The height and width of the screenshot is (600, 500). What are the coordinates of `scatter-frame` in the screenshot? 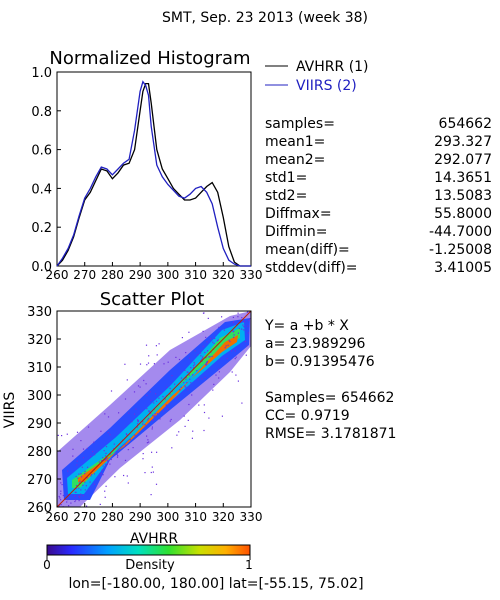 It's located at (154, 409).